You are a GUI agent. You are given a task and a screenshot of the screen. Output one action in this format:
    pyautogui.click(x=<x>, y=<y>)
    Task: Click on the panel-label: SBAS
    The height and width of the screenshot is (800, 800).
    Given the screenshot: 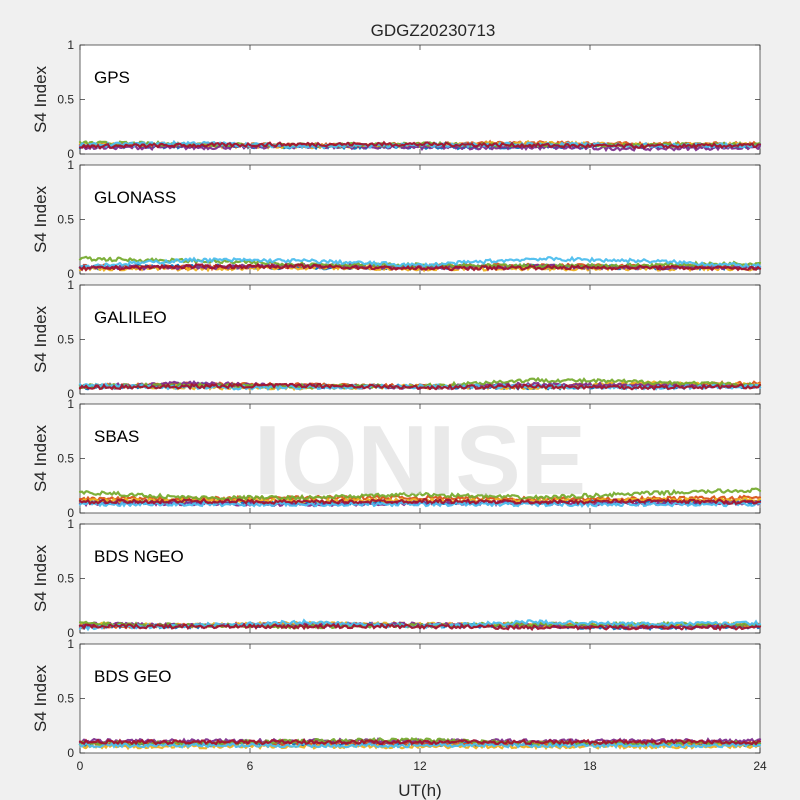 What is the action you would take?
    pyautogui.click(x=116, y=436)
    